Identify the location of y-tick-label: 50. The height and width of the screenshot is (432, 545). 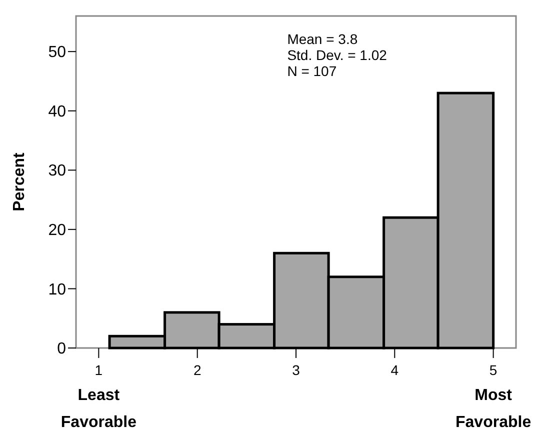
(57, 53).